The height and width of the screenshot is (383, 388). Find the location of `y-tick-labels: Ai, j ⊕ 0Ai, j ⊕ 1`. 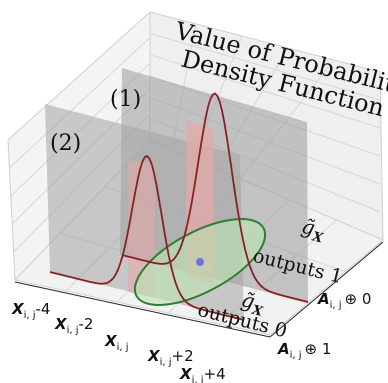

y-tick-labels: Ai, j ⊕ 0Ai, j ⊕ 1 is located at coordinates (324, 325).